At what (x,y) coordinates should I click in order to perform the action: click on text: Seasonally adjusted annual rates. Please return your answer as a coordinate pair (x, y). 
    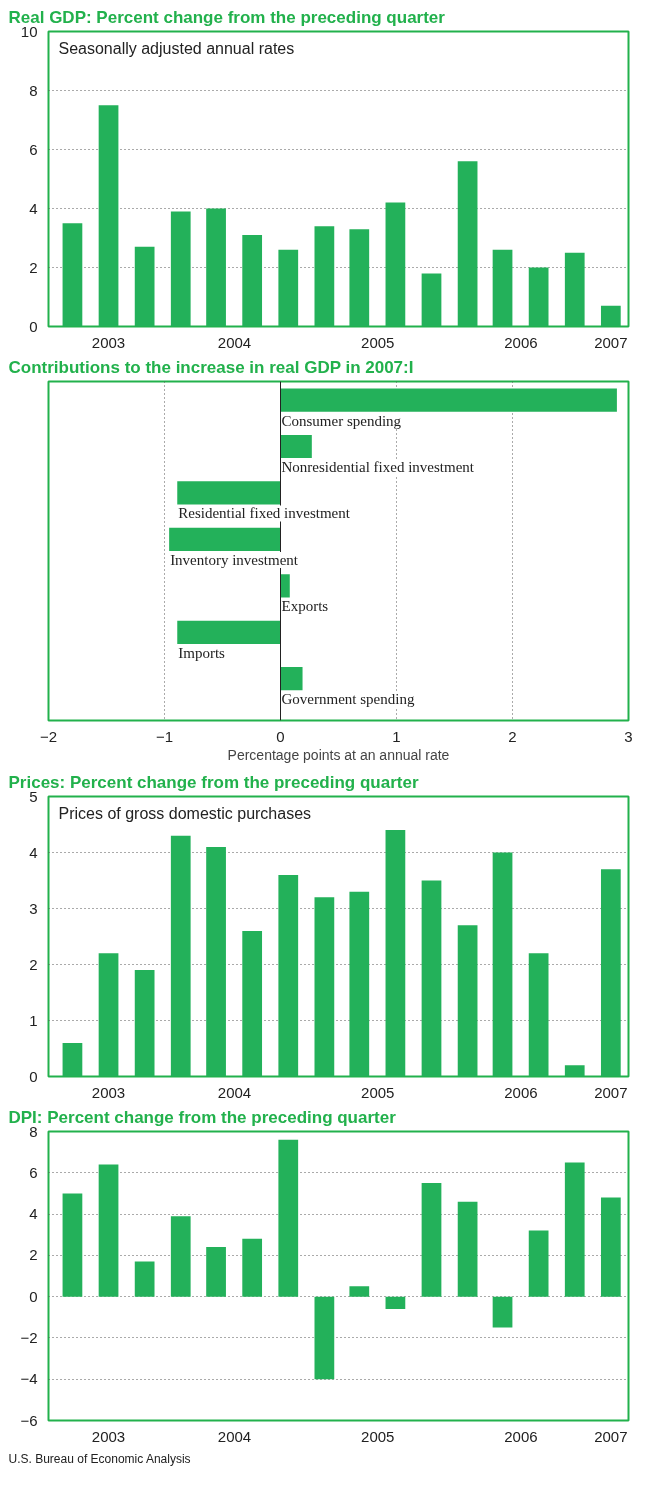
    Looking at the image, I should click on (176, 48).